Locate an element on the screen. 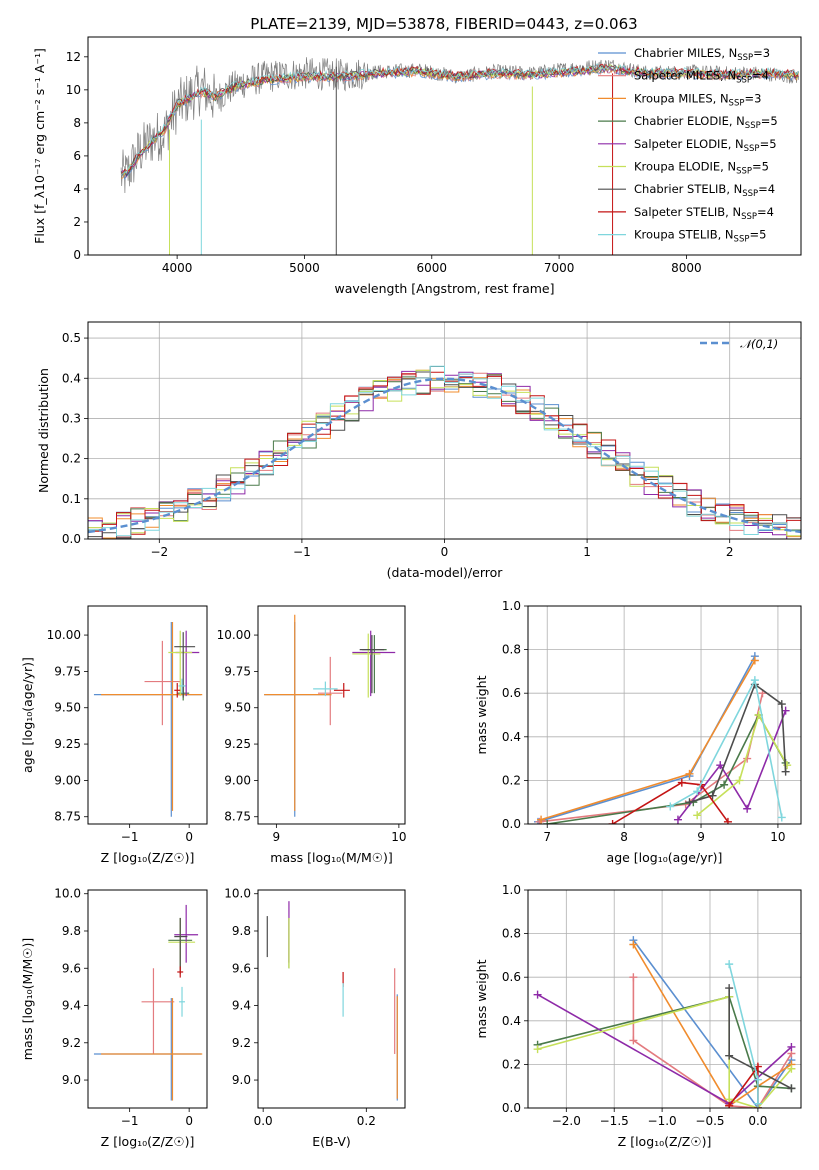 The image size is (819, 1170). y-tick-label: 2 is located at coordinates (77, 222).